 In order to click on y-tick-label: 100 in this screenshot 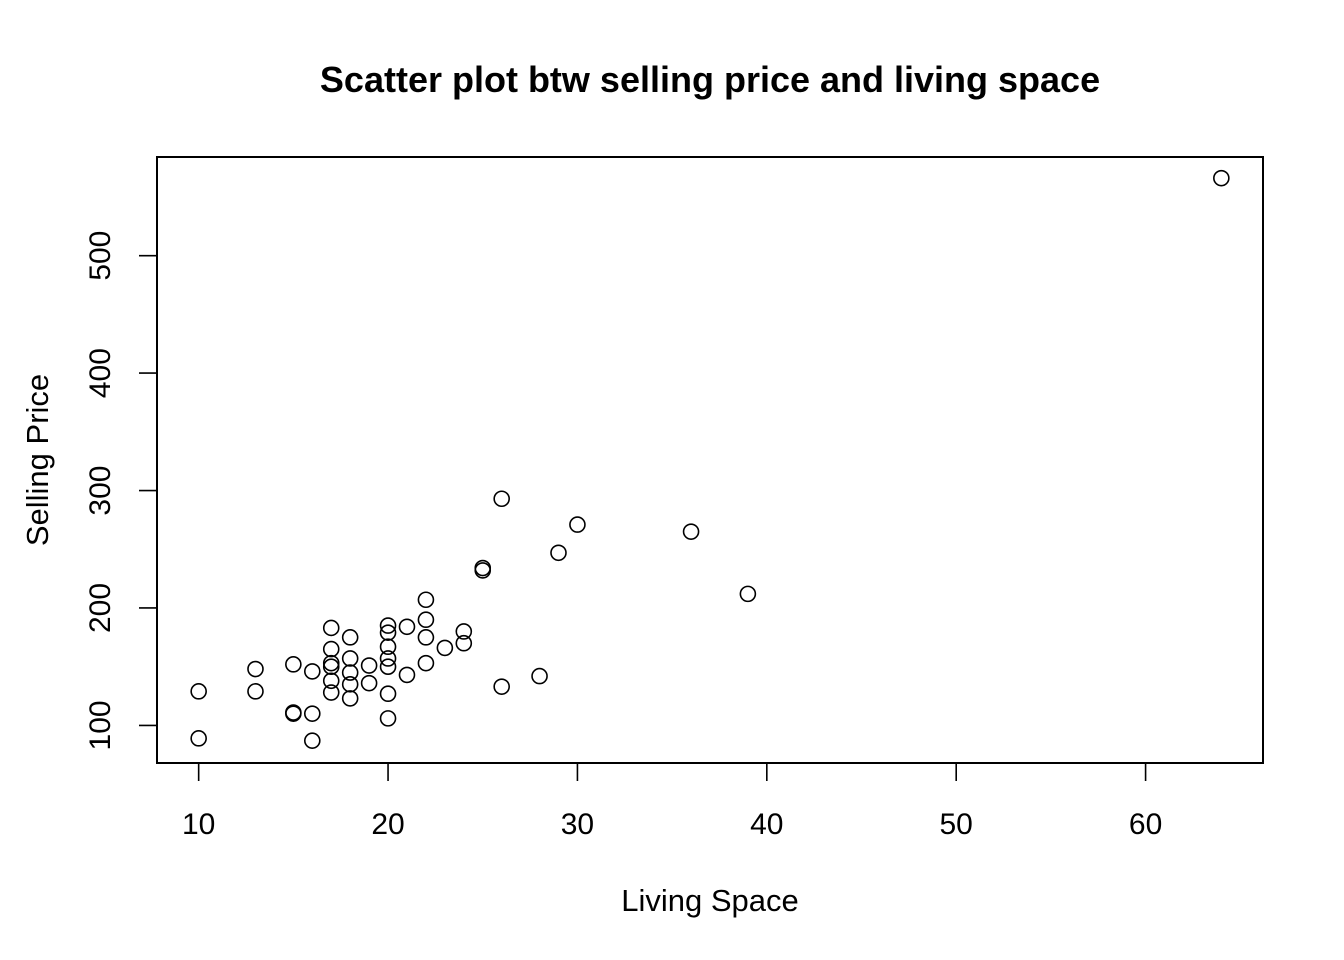, I will do `click(100, 725)`.